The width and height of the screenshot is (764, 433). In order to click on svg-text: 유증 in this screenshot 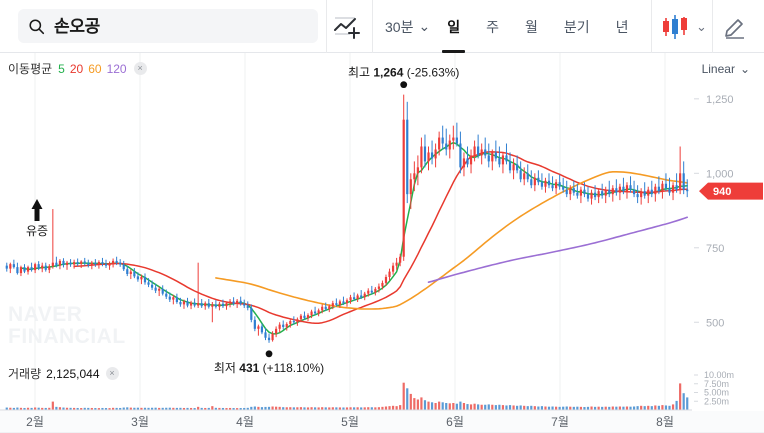, I will do `click(37, 231)`.